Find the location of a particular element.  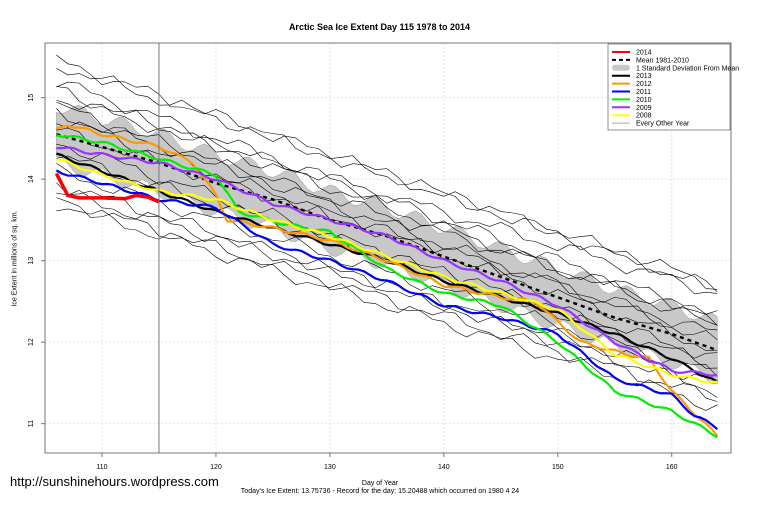

legend-label: 2008 is located at coordinates (644, 116).